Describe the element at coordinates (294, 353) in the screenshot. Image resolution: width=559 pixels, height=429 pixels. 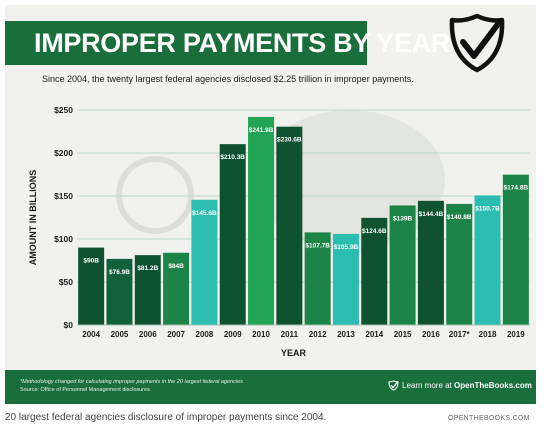
I see `x-axis-label: YEAR` at that location.